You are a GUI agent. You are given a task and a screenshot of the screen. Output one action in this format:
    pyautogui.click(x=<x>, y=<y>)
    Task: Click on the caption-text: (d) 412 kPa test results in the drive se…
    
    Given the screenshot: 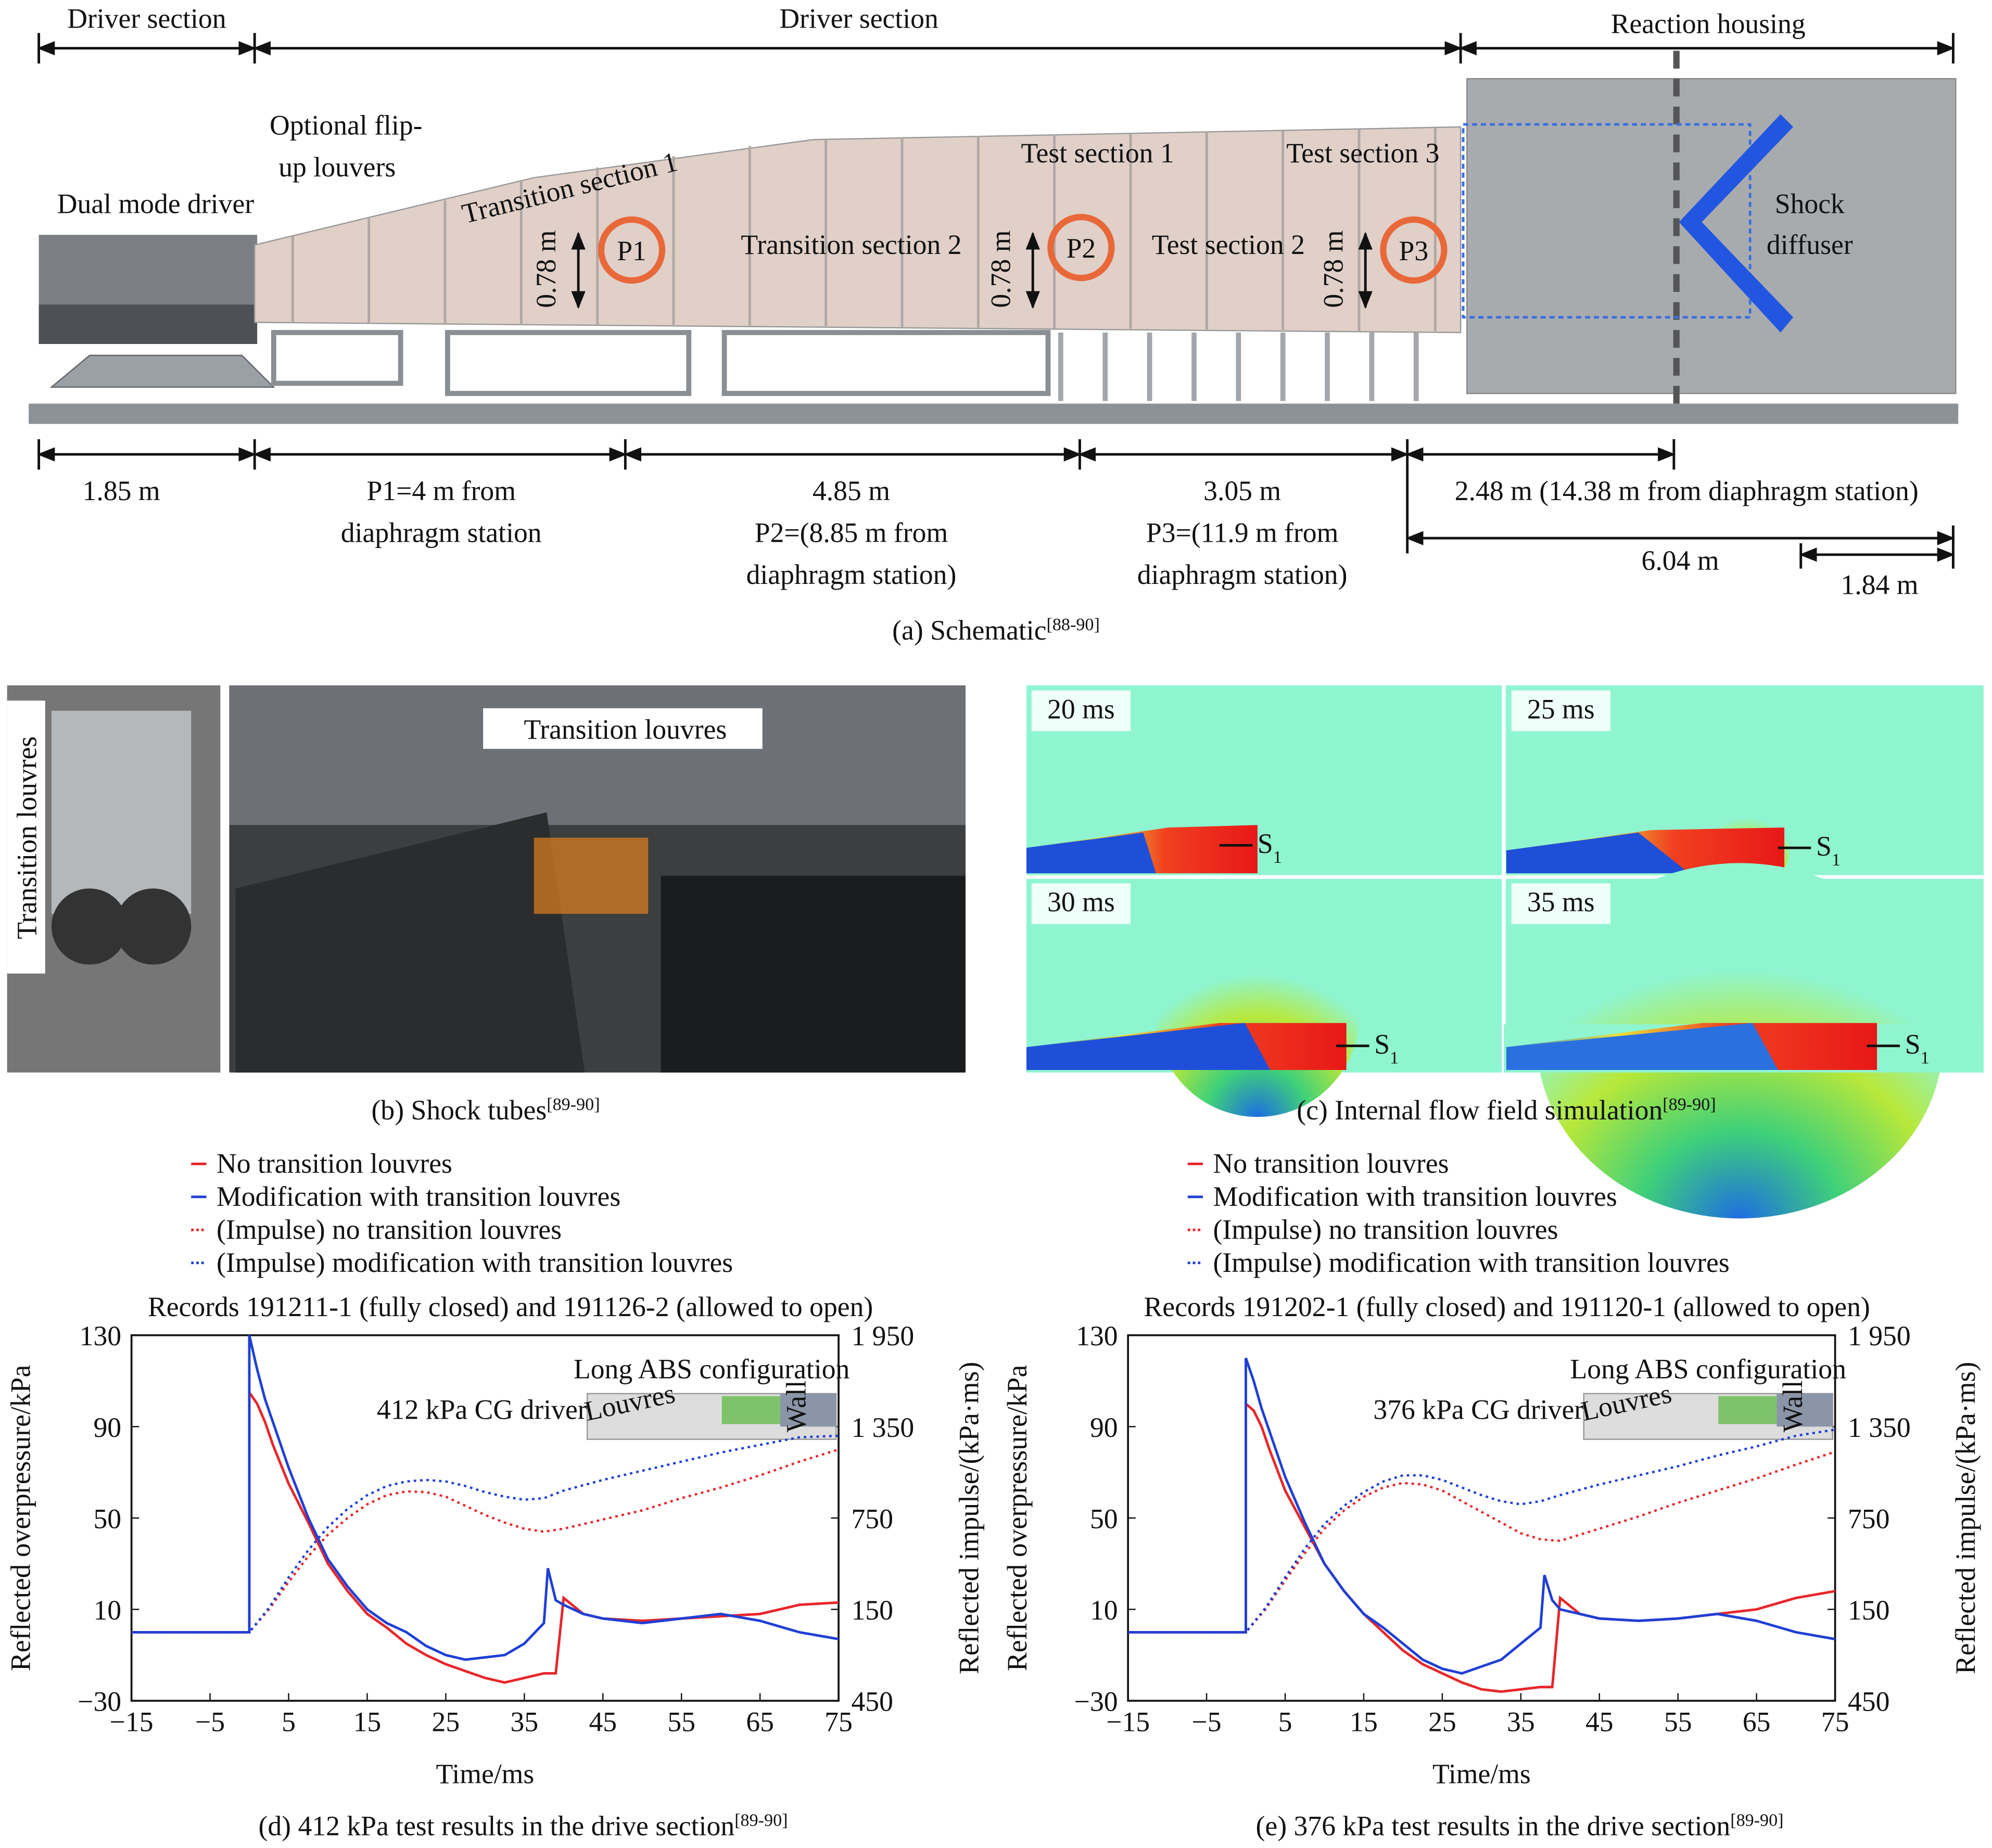 What is the action you would take?
    pyautogui.click(x=496, y=1826)
    